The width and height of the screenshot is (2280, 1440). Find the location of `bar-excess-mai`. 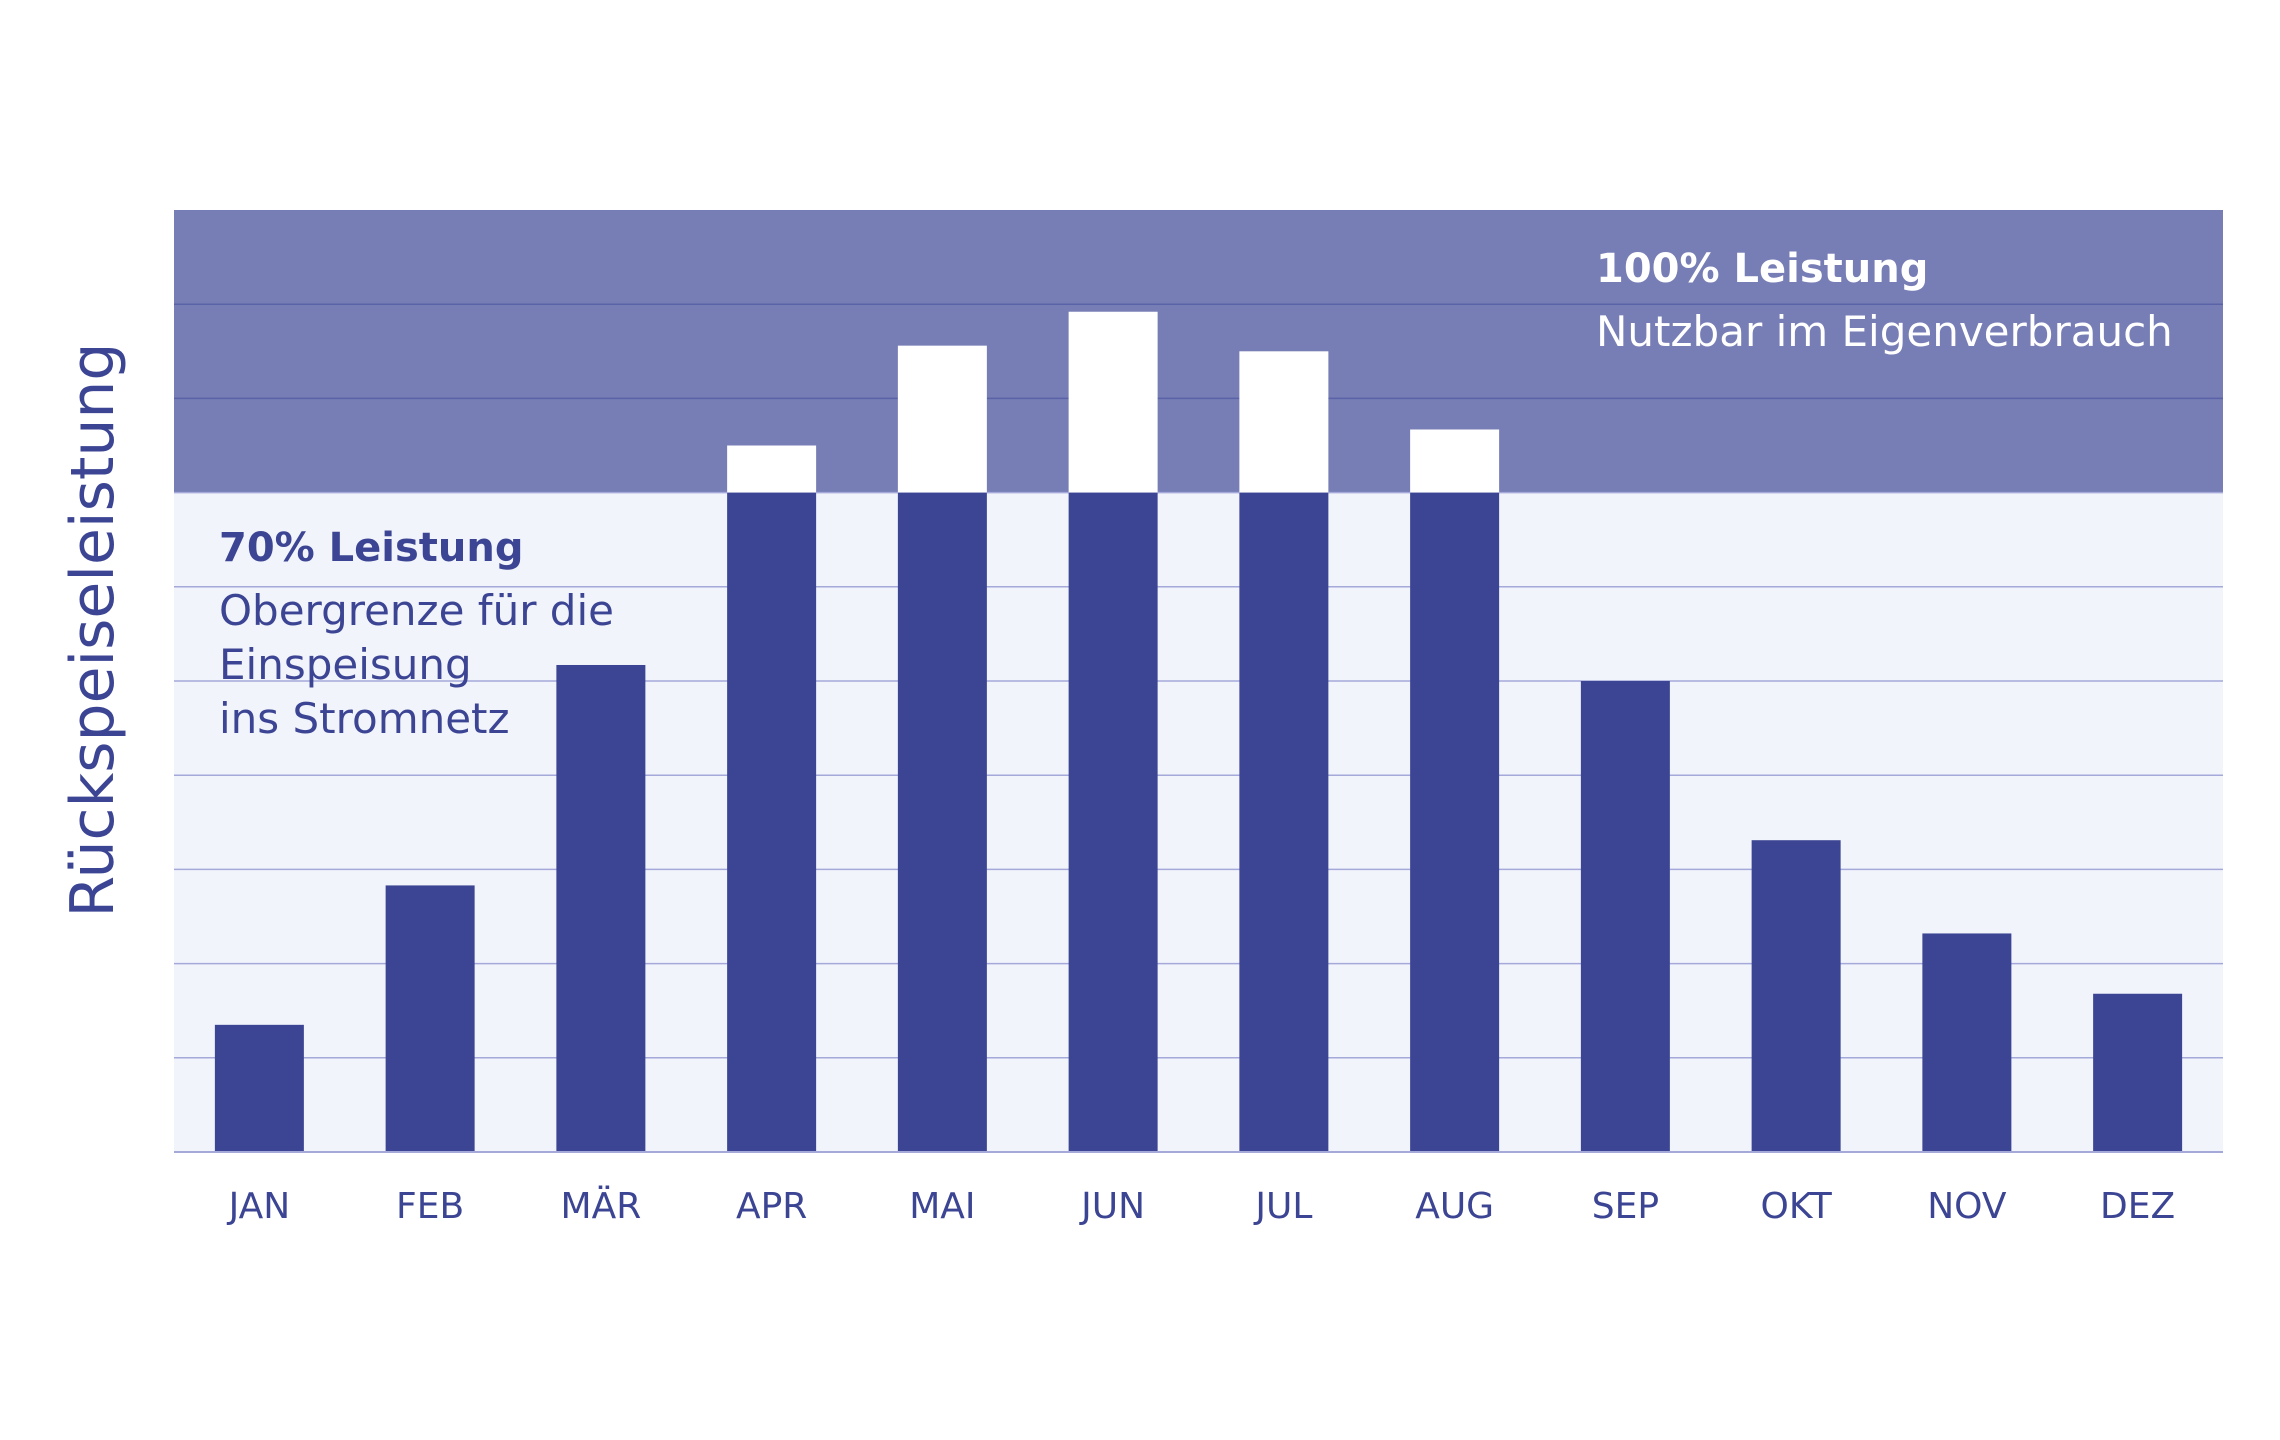

bar-excess-mai is located at coordinates (942, 419).